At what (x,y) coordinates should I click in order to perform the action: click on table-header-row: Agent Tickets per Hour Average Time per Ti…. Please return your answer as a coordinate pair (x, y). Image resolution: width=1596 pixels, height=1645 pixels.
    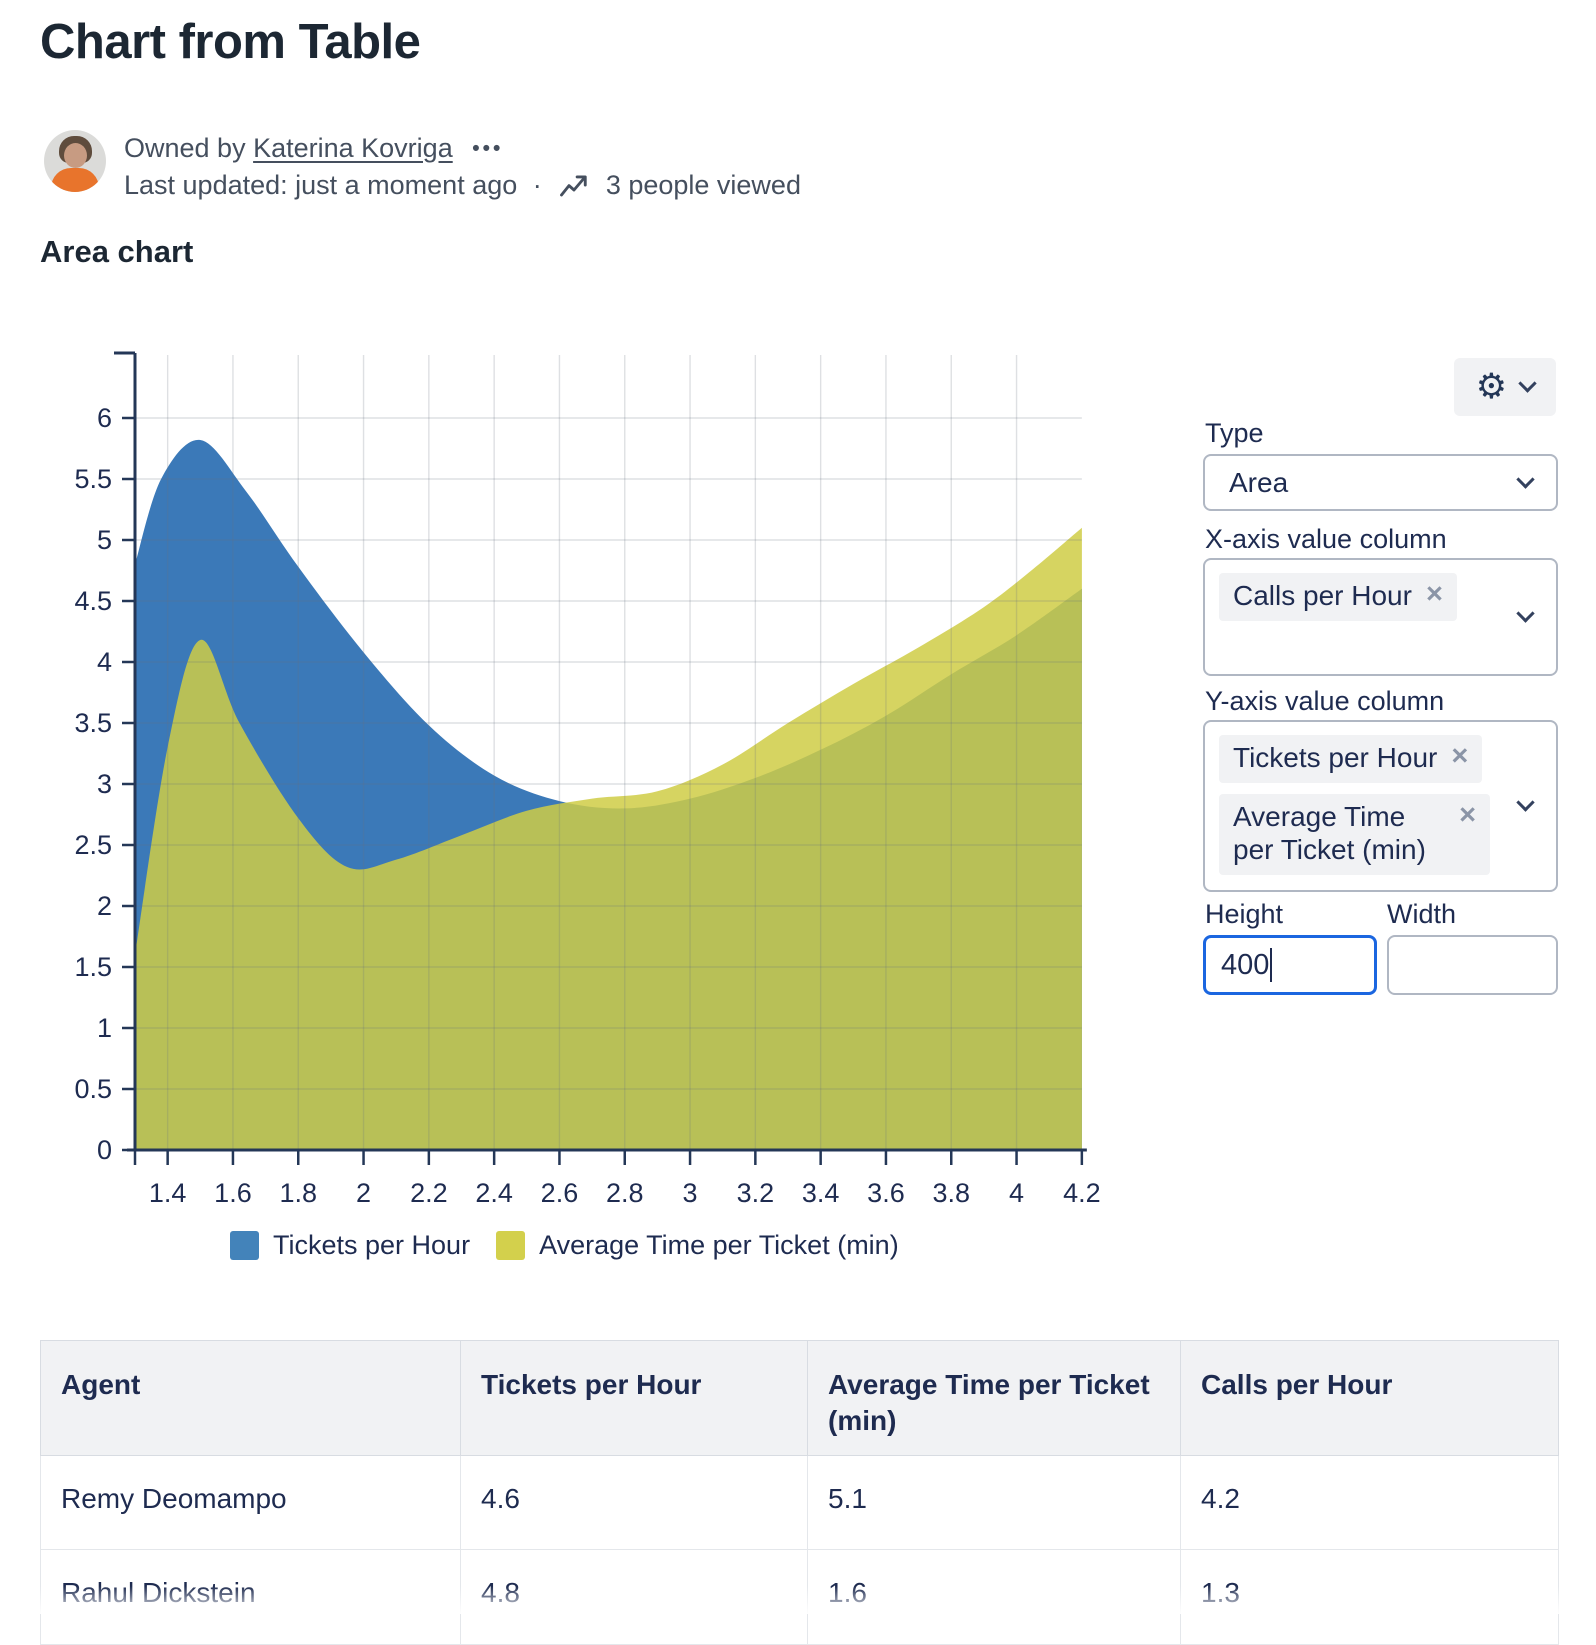
    Looking at the image, I should click on (799, 1398).